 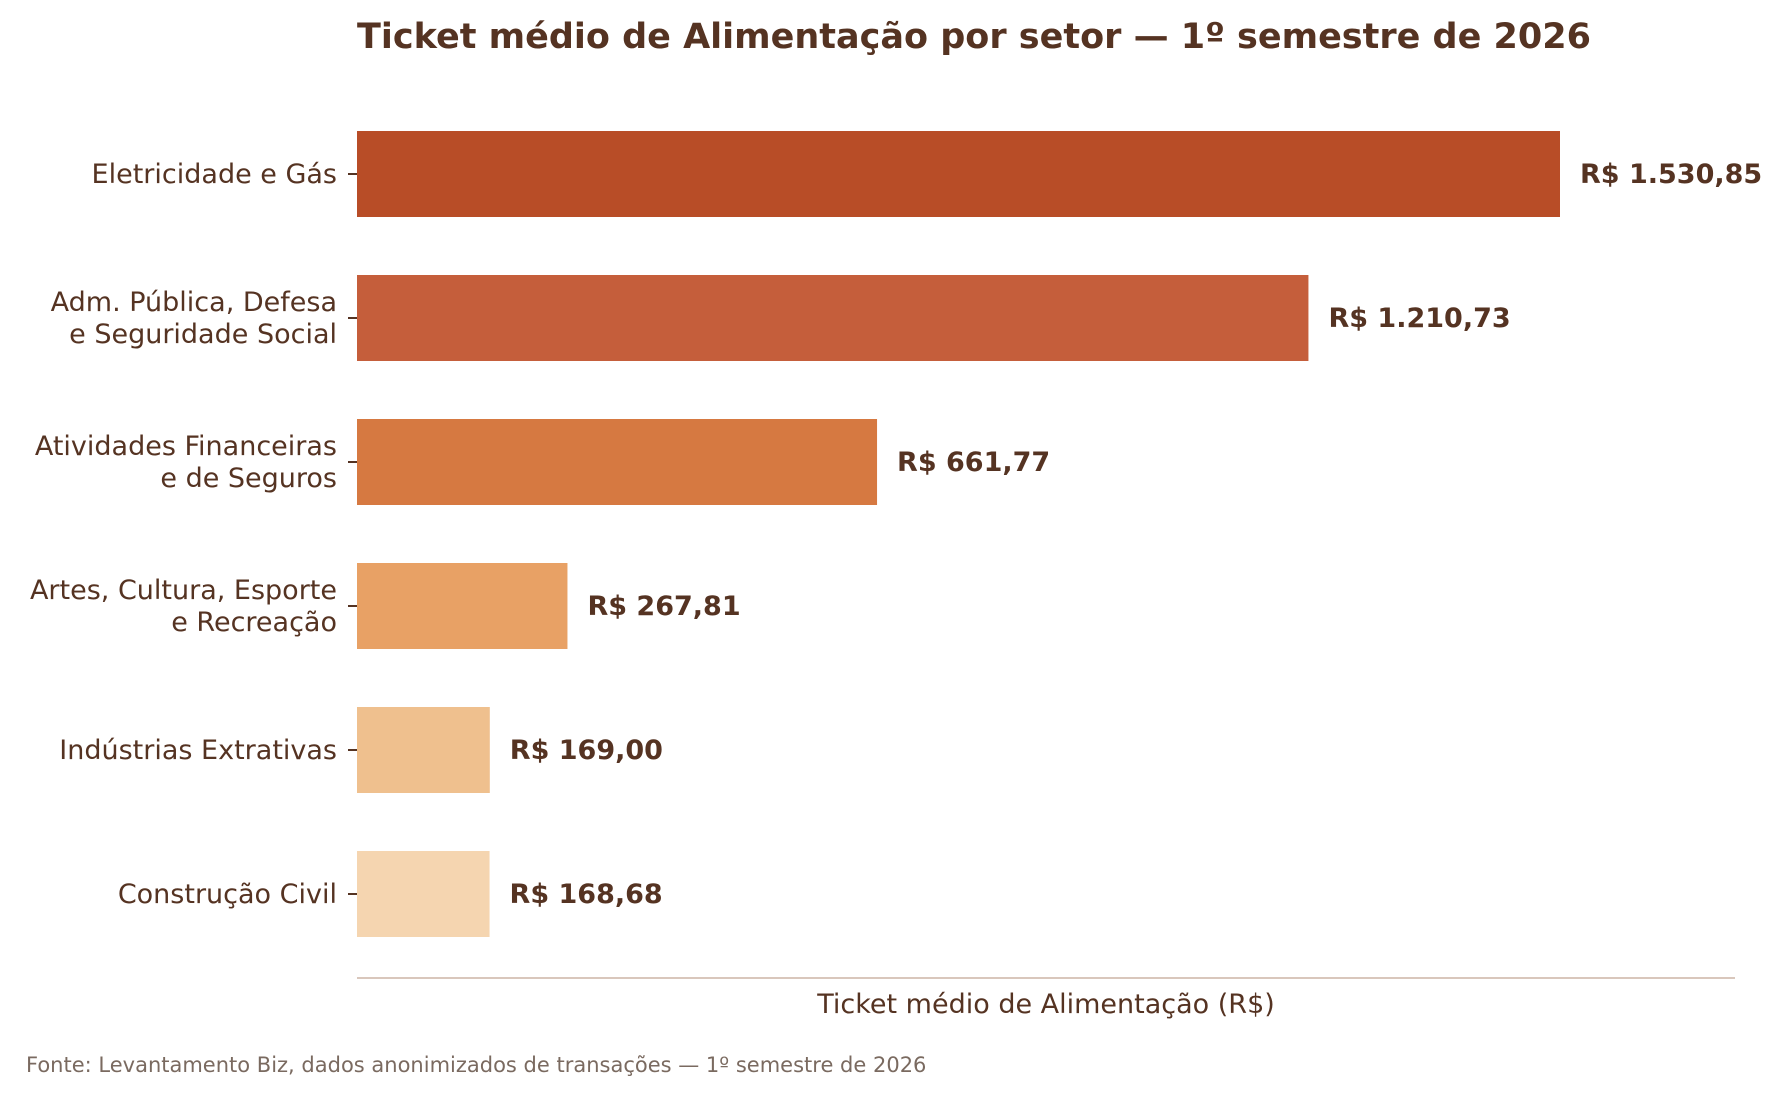 I want to click on category-label-2-line-0: Atividades Financeiras, so click(x=186, y=446).